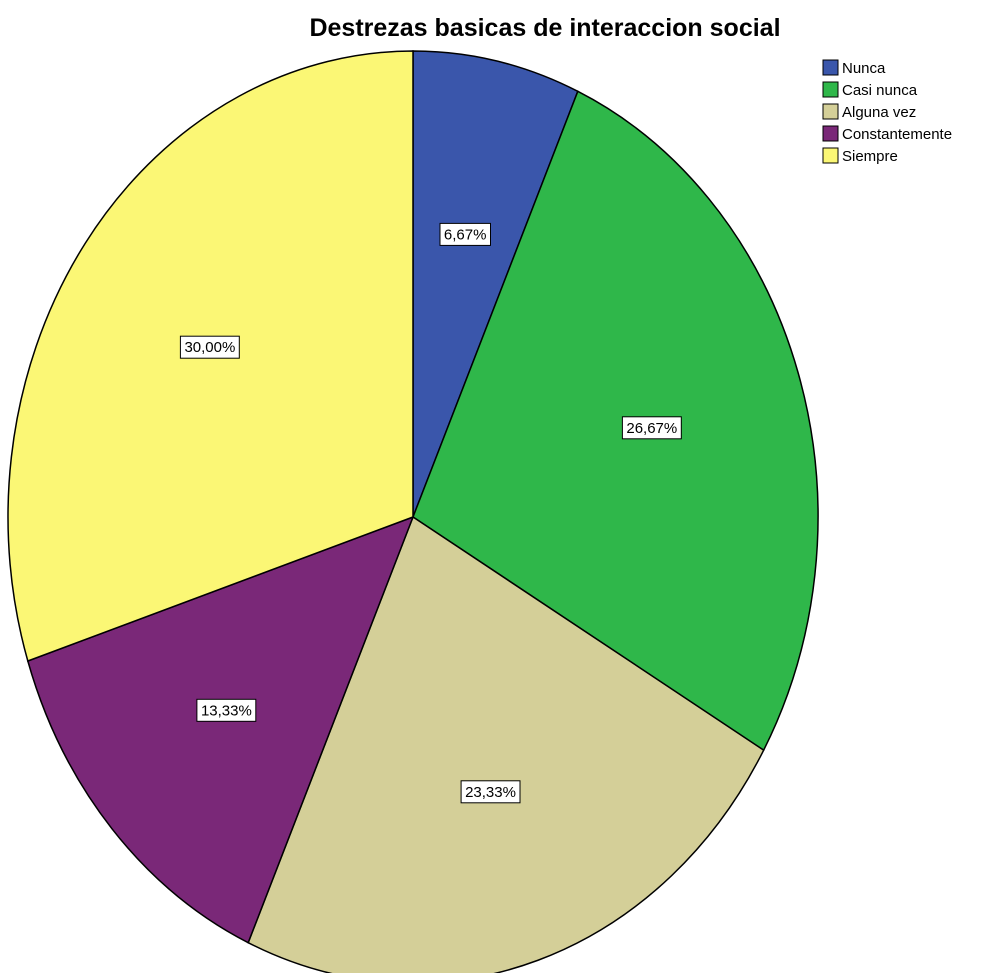 The height and width of the screenshot is (973, 984). Describe the element at coordinates (495, 284) in the screenshot. I see `pie-slice-nunca` at that location.